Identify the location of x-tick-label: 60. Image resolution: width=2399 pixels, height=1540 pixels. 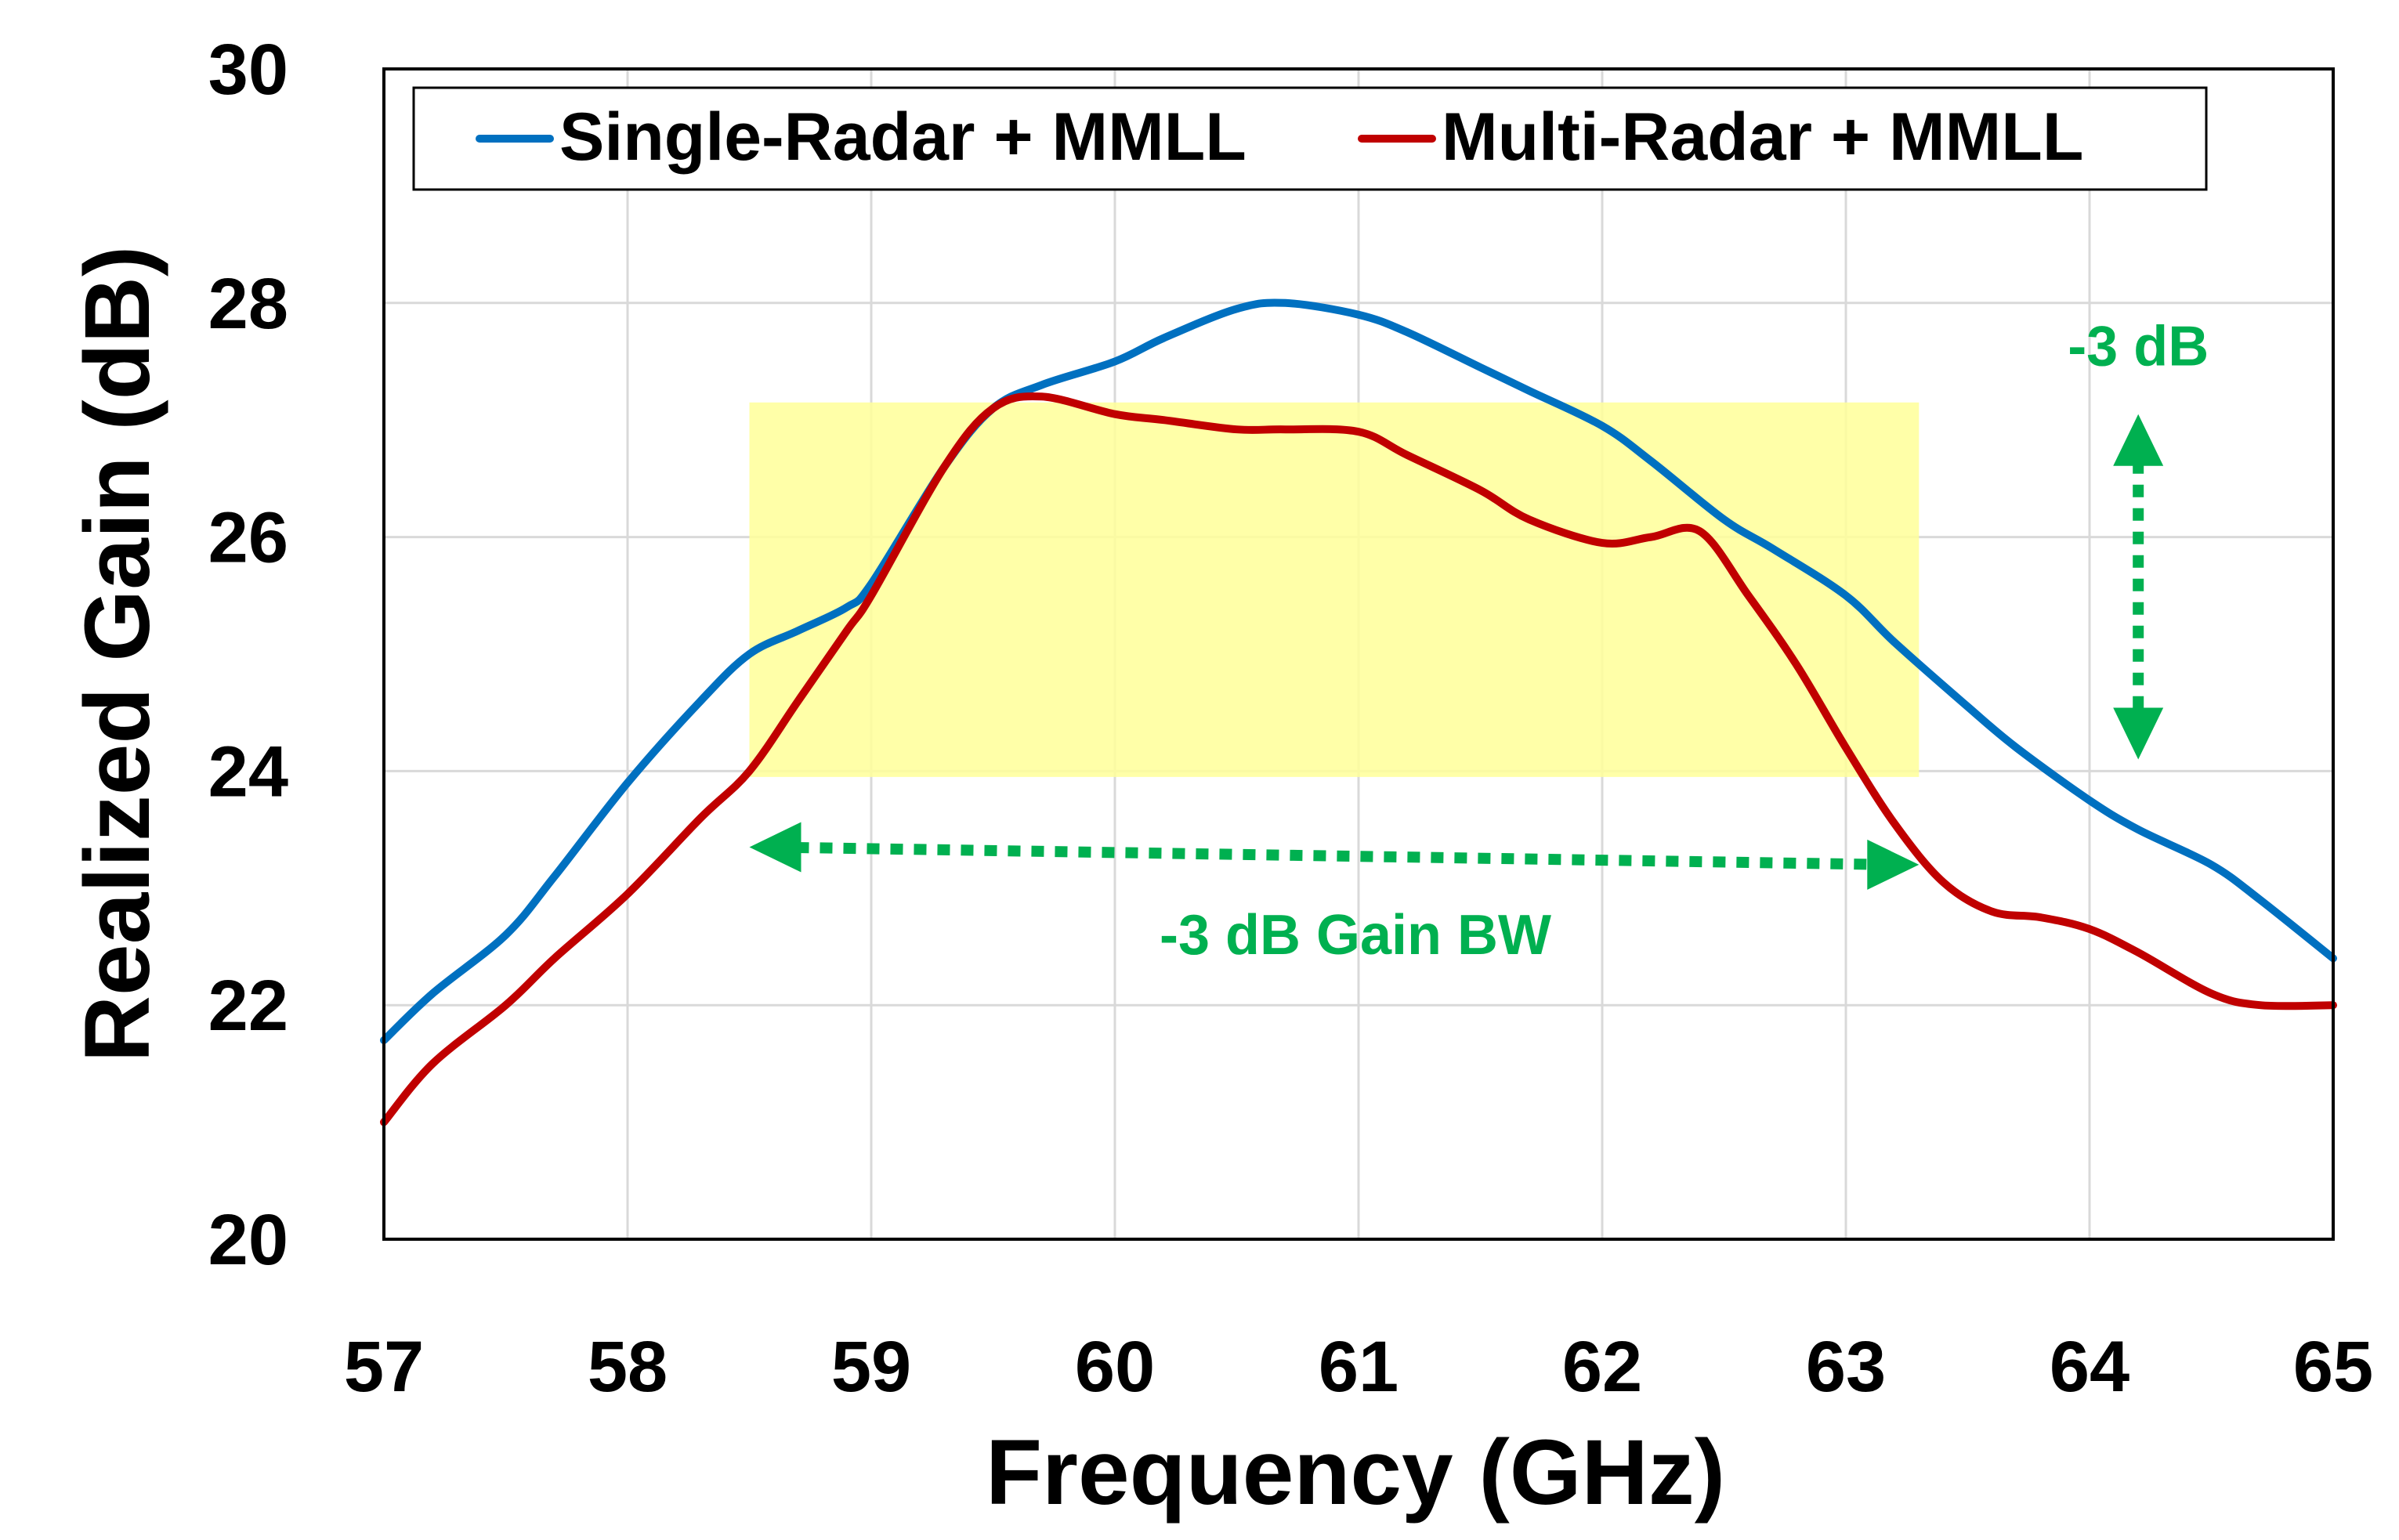
(1115, 1367).